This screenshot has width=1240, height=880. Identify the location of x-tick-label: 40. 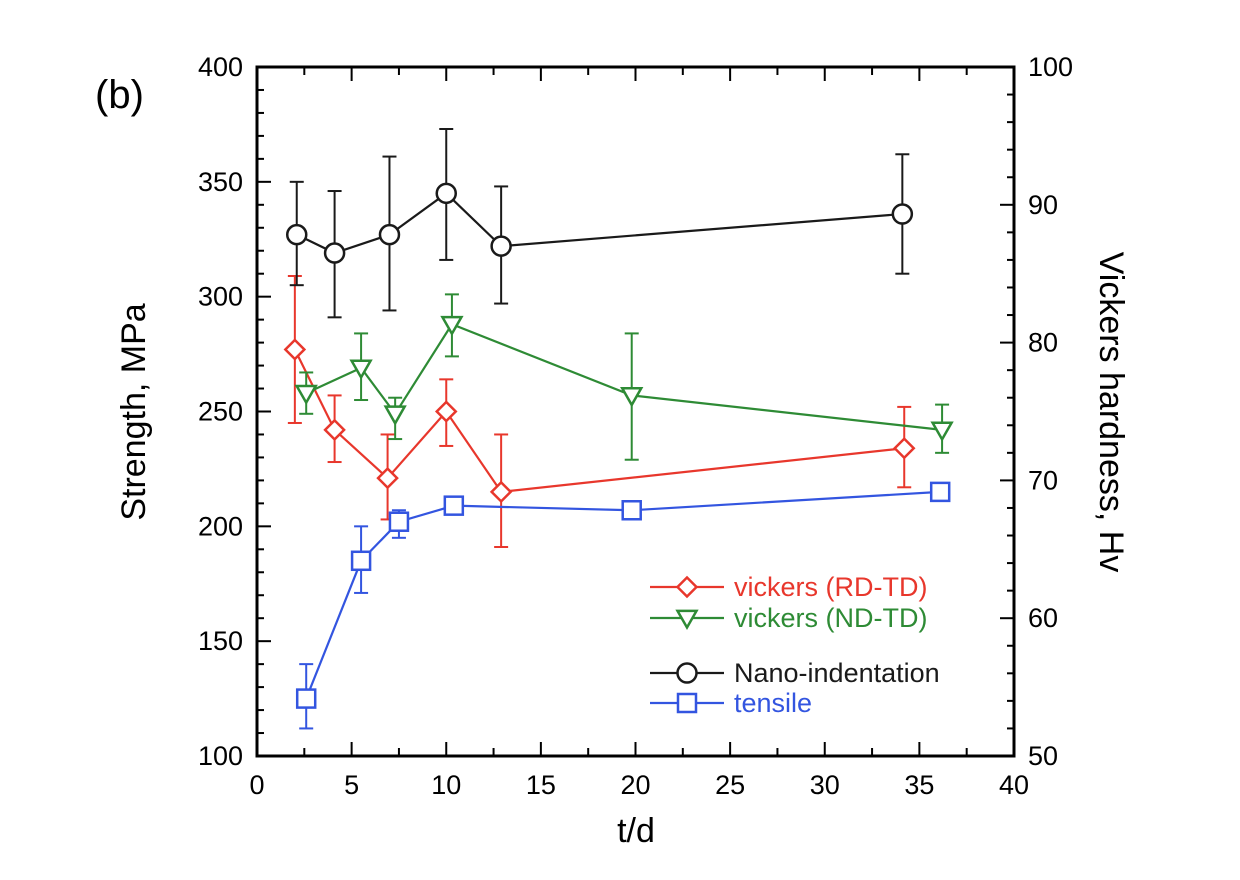
(1014, 785).